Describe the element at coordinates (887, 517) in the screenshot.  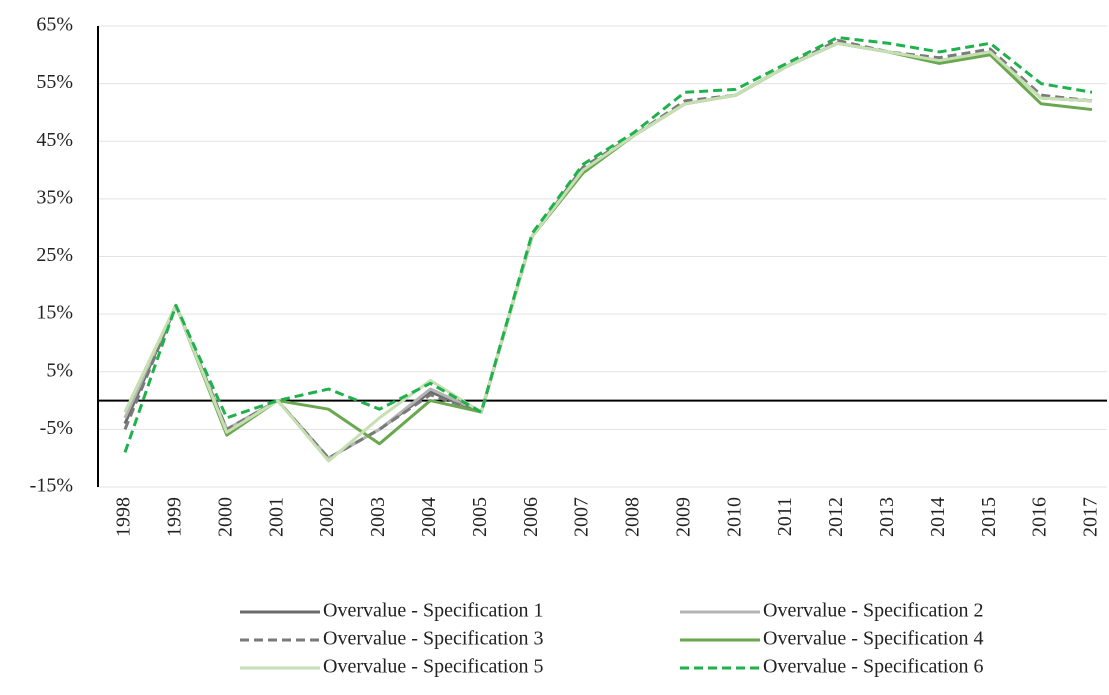
I see `x-tick-label: 2013` at that location.